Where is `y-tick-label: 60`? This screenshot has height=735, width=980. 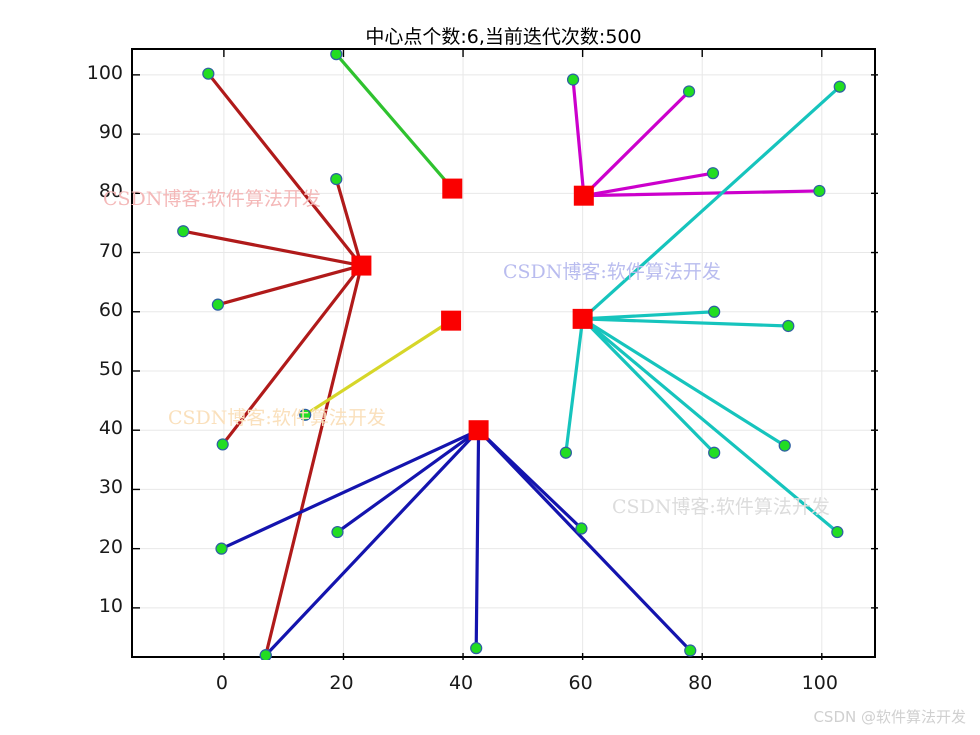 y-tick-label: 60 is located at coordinates (110, 309).